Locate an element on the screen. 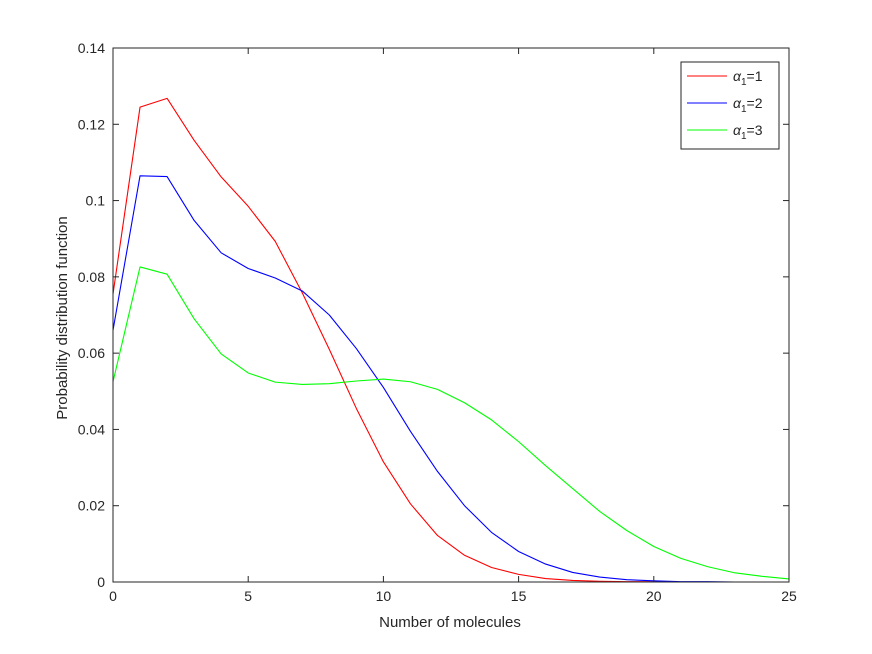 The height and width of the screenshot is (654, 872). y-tick-label: 0 is located at coordinates (101, 582).